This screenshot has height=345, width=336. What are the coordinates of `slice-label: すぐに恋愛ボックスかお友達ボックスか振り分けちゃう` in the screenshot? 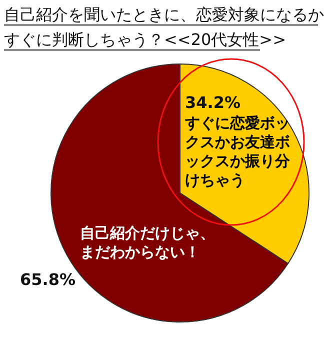 It's located at (237, 151).